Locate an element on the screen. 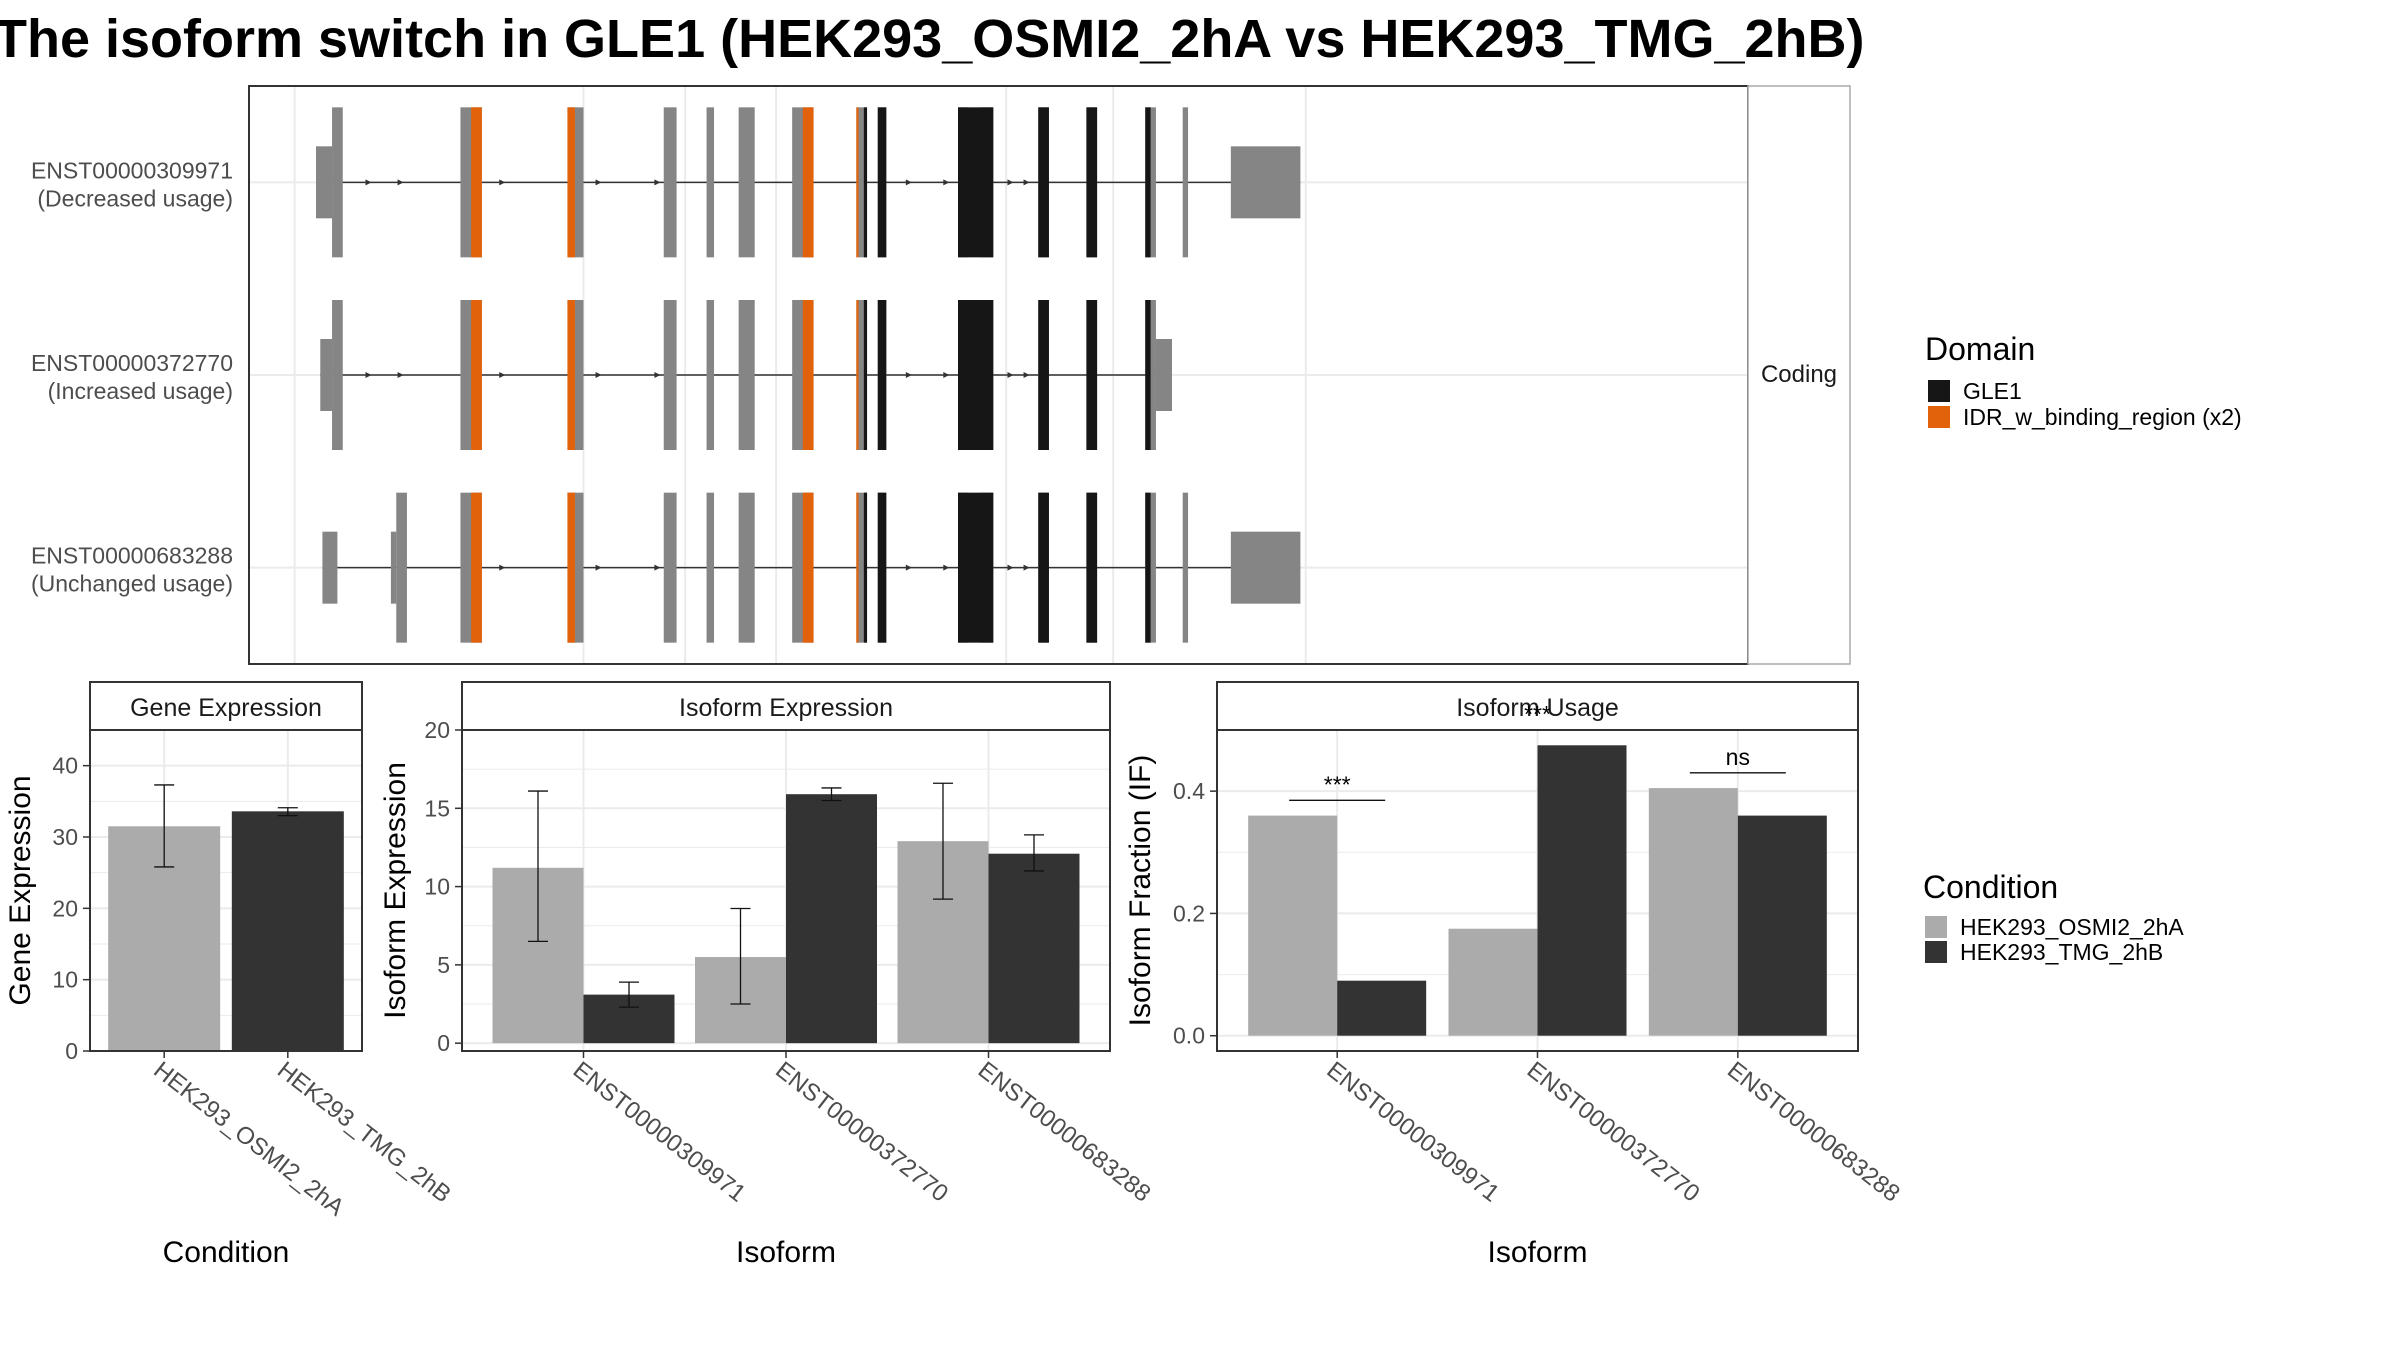  y-axis-title: Isoform Fraction (IF) is located at coordinates (1140, 891).